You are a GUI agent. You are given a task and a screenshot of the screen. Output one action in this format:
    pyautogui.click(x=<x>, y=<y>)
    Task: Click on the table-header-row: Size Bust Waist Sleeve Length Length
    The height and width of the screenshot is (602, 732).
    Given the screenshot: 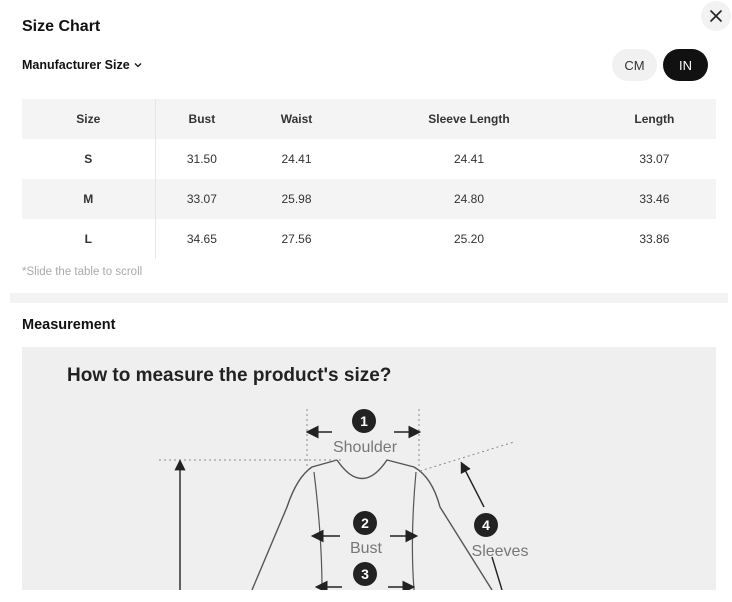 What is the action you would take?
    pyautogui.click(x=369, y=119)
    